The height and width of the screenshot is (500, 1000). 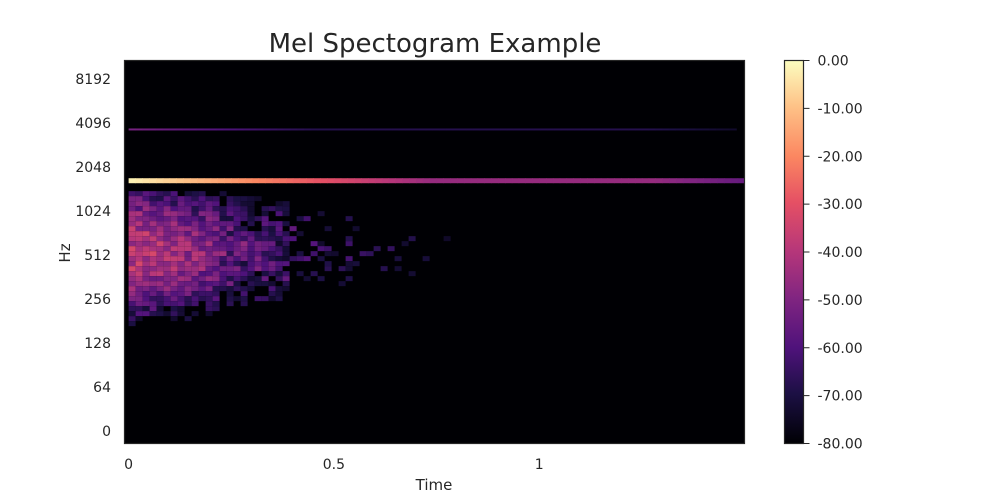 I want to click on x-axis-ticks: 0 0.5 1, so click(x=334, y=465).